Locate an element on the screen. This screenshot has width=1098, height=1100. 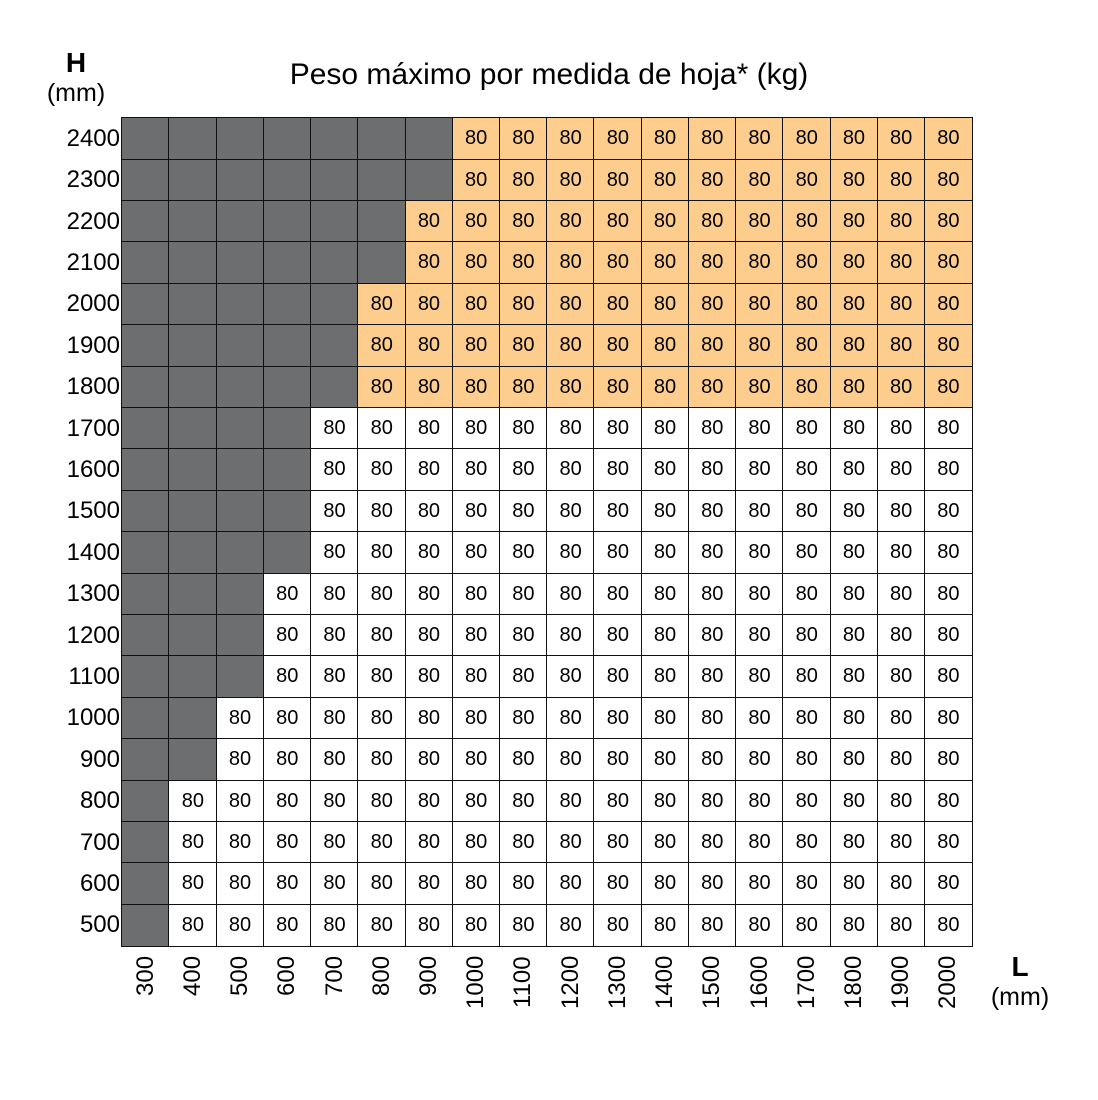
y-tick-label: 1900 is located at coordinates (93, 345).